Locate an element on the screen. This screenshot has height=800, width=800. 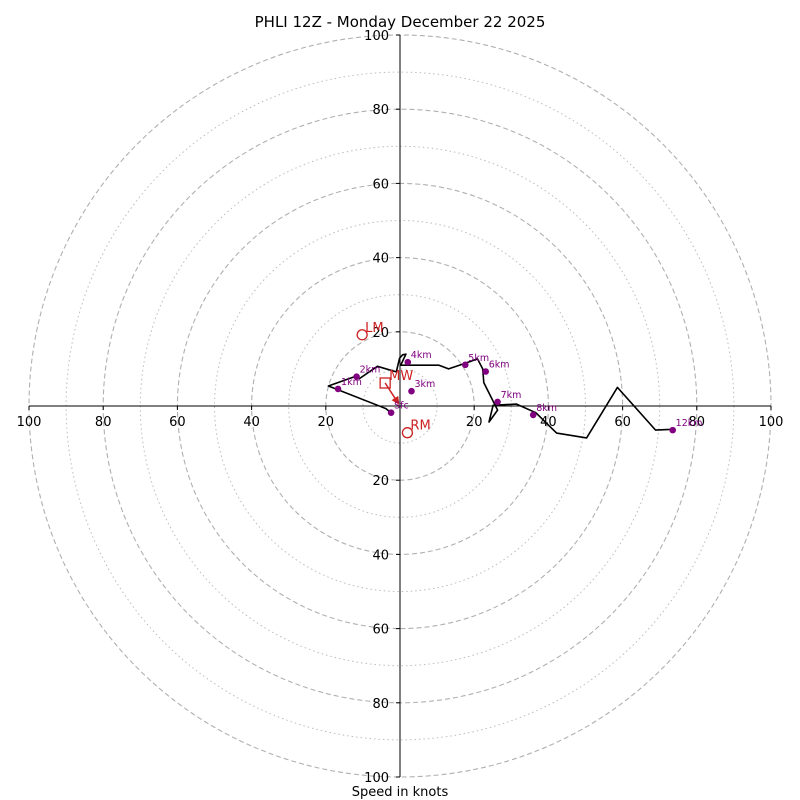
right-mover-label: RM is located at coordinates (420, 426).